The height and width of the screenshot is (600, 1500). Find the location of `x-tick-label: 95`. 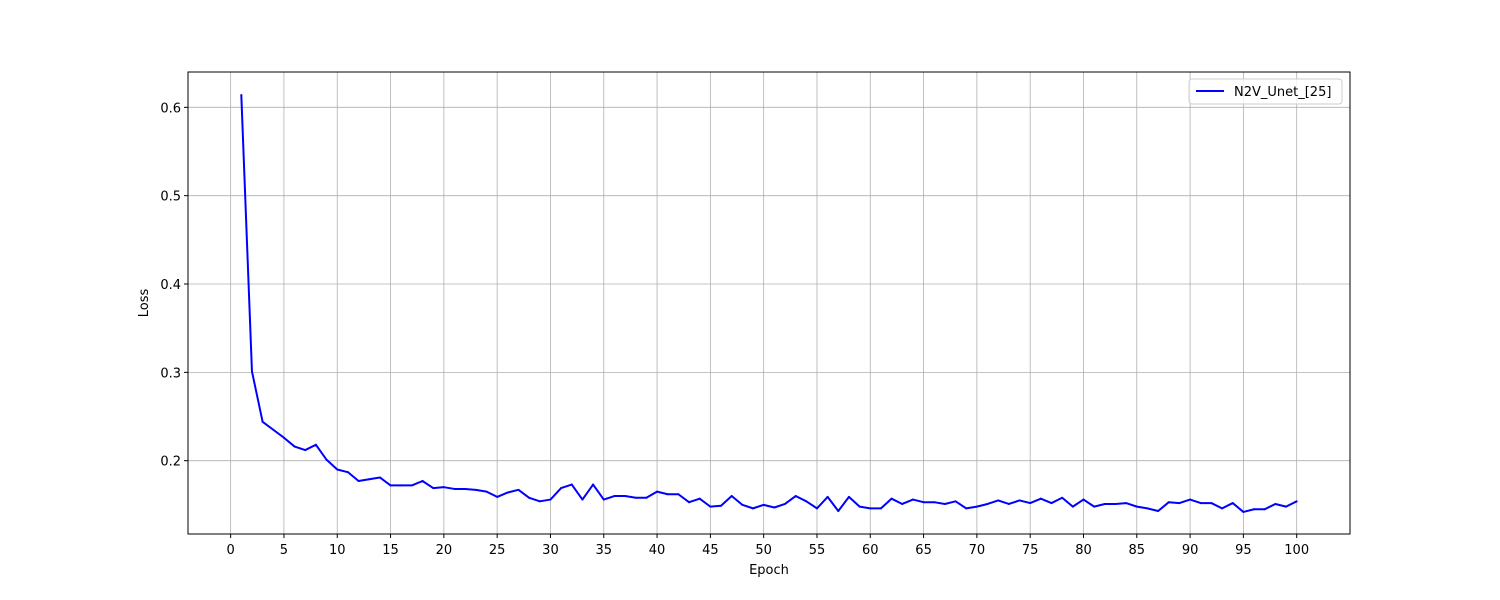

x-tick-label: 95 is located at coordinates (1243, 550).